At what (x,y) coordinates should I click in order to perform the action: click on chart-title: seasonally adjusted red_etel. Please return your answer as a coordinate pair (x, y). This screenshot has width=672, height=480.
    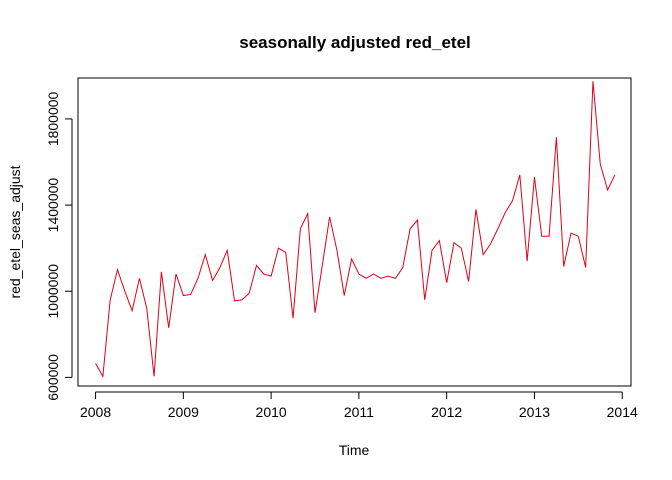
    Looking at the image, I should click on (355, 42).